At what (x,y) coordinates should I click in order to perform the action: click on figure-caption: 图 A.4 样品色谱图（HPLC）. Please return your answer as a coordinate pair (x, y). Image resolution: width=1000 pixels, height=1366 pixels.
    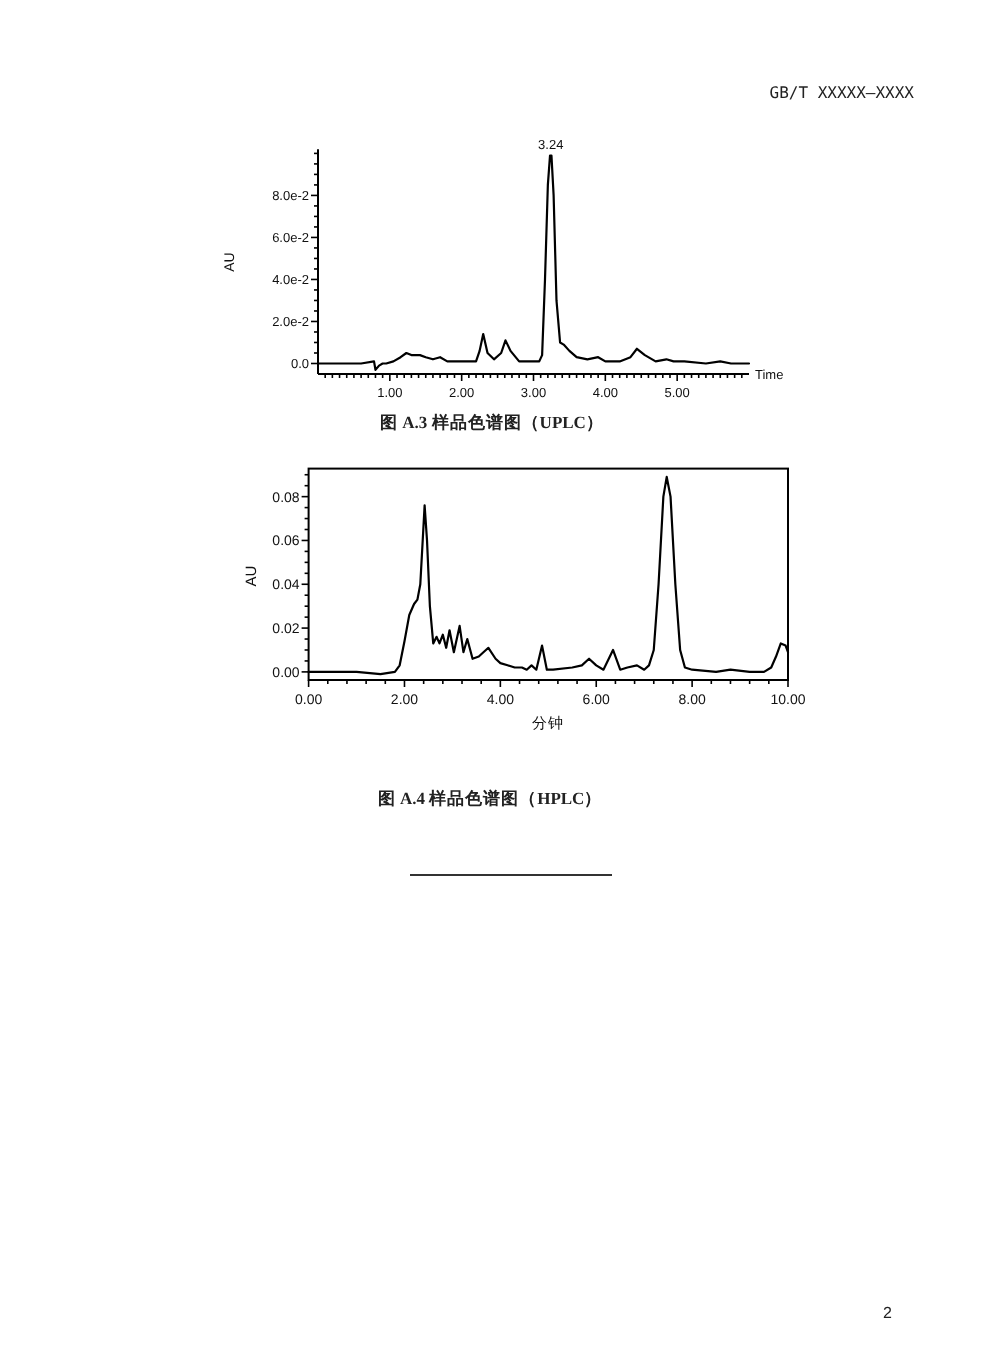
    Looking at the image, I should click on (490, 798).